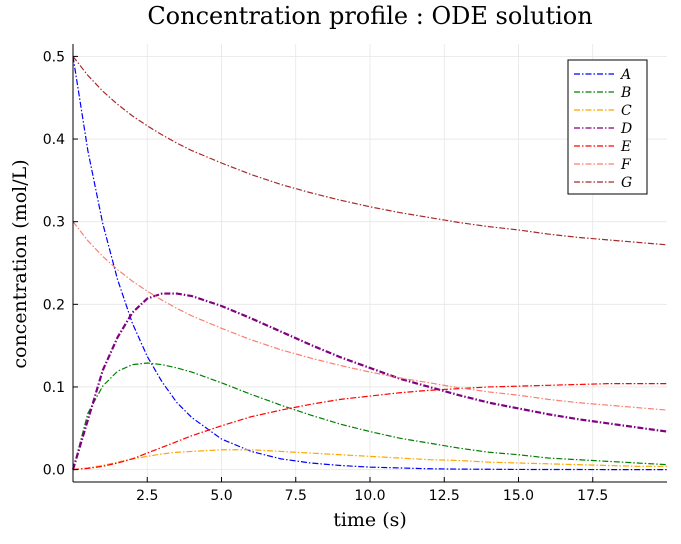  Describe the element at coordinates (444, 496) in the screenshot. I see `x-tick-label: 12.5` at that location.